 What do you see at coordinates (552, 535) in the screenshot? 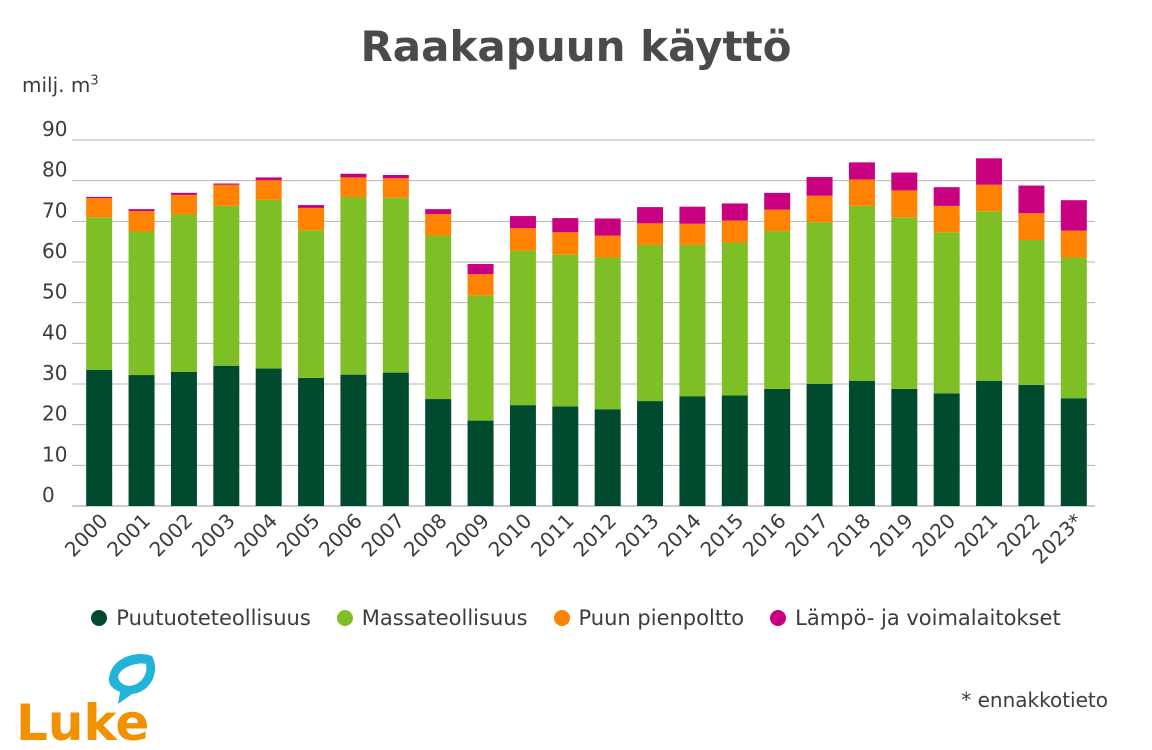
I see `x-tick-label: 2011` at bounding box center [552, 535].